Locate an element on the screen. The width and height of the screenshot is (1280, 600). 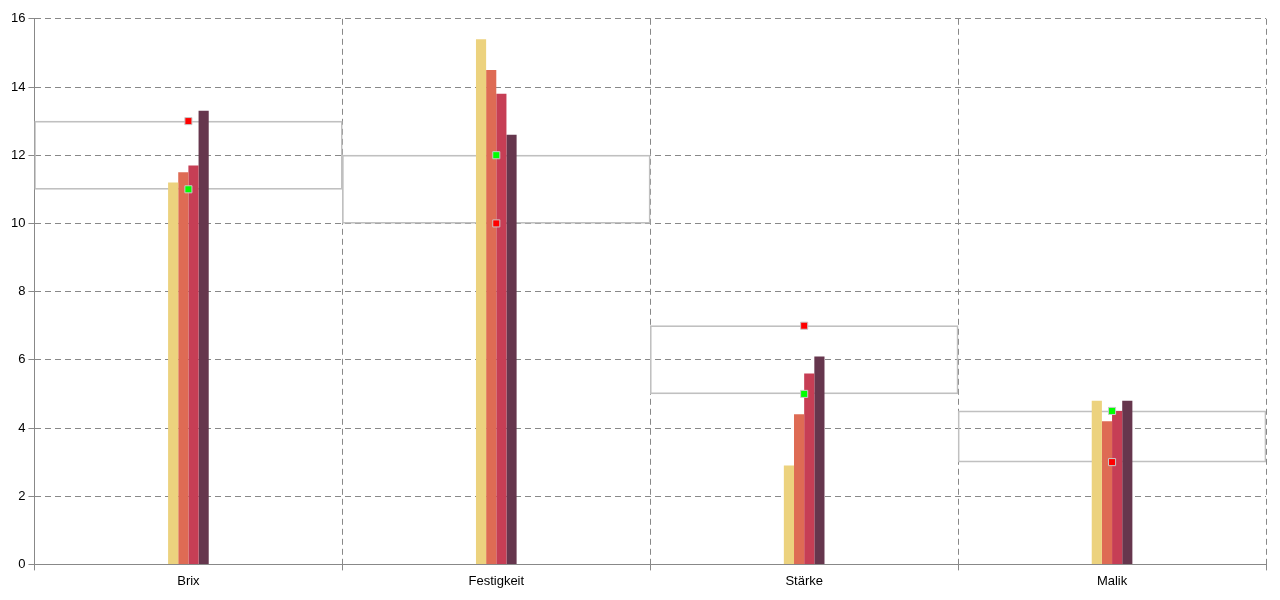
y-tick-label: 14 is located at coordinates (18, 86).